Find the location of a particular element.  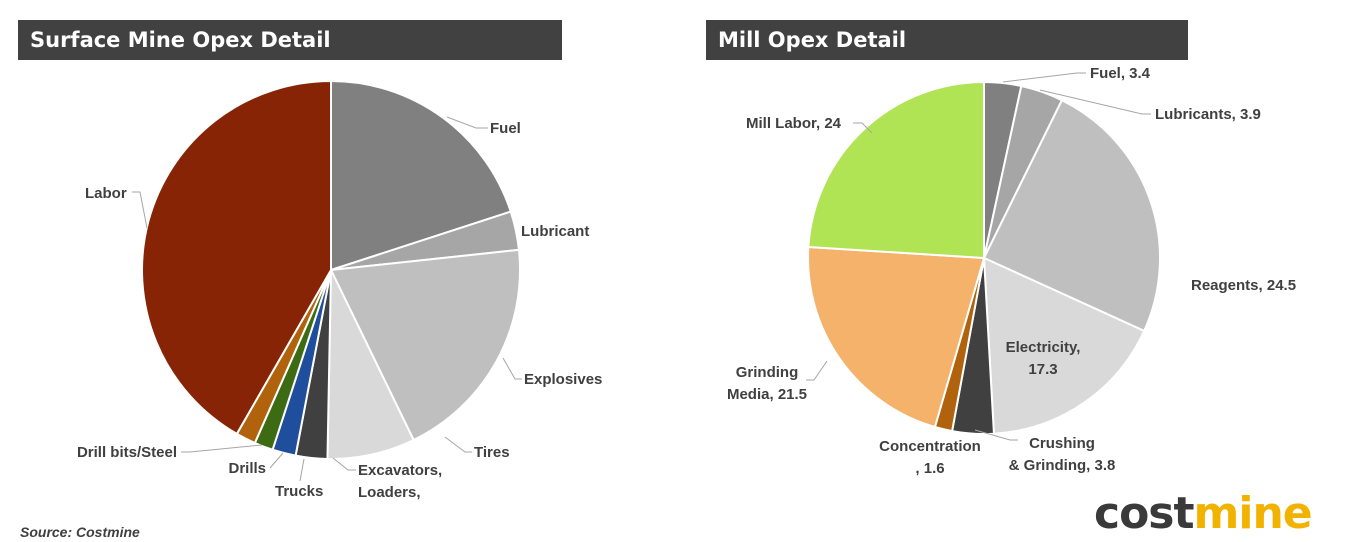

label-tires: Tires is located at coordinates (492, 452).